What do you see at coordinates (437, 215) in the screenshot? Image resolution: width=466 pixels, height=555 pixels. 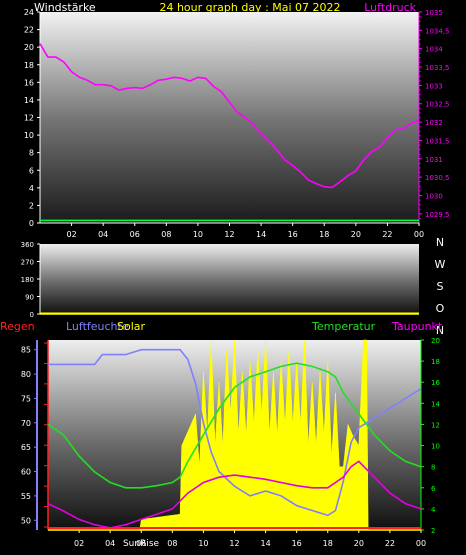 I see `right-tick-label: 1029,5` at bounding box center [437, 215].